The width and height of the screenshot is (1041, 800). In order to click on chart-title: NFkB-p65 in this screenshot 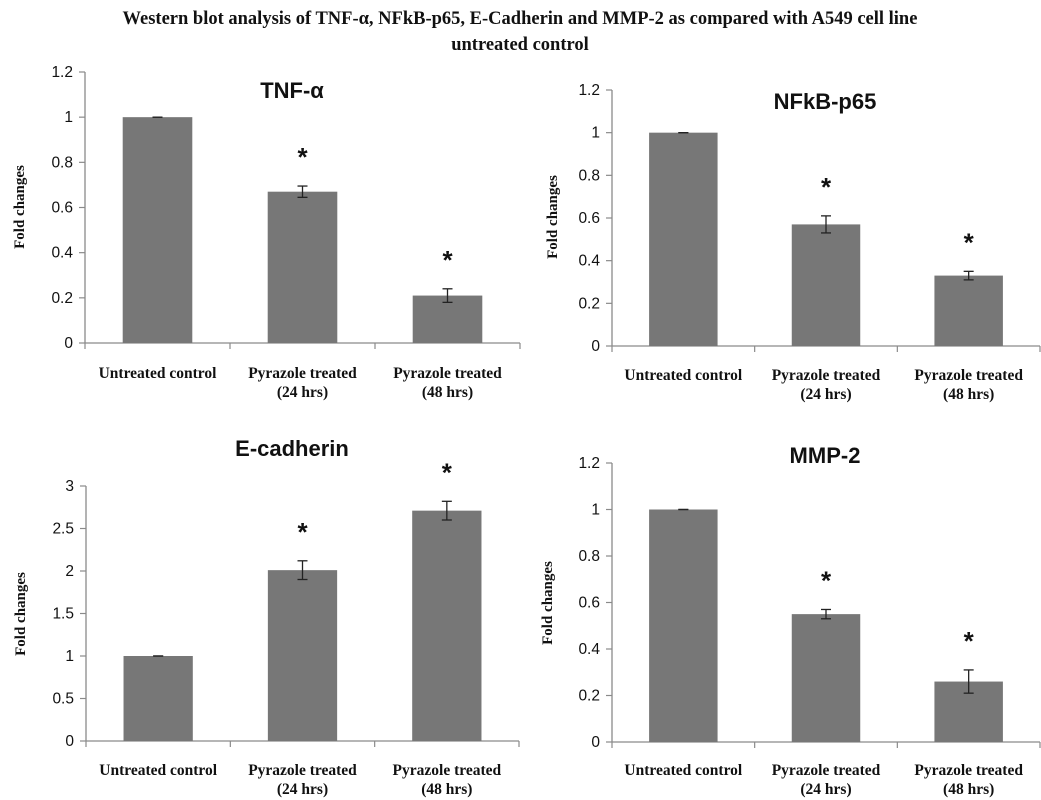, I will do `click(825, 101)`.